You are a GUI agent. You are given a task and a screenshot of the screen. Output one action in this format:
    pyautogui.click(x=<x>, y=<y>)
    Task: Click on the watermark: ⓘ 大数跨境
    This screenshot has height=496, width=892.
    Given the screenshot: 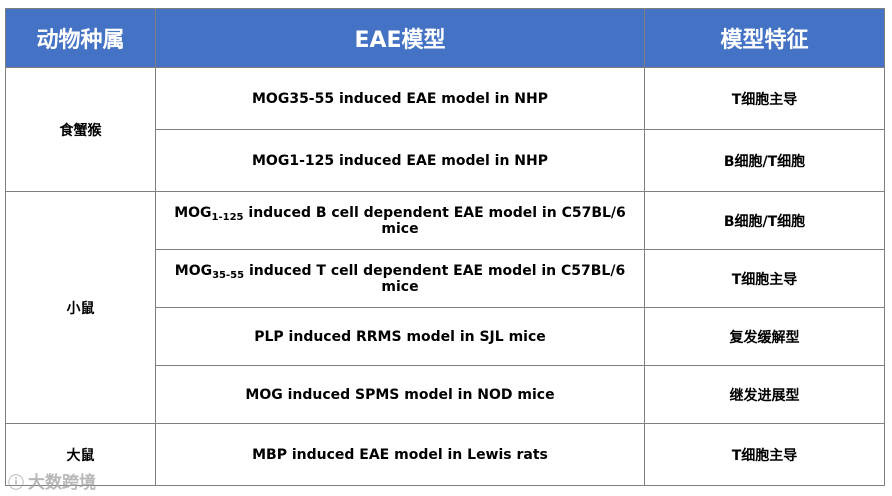 What is the action you would take?
    pyautogui.click(x=52, y=481)
    